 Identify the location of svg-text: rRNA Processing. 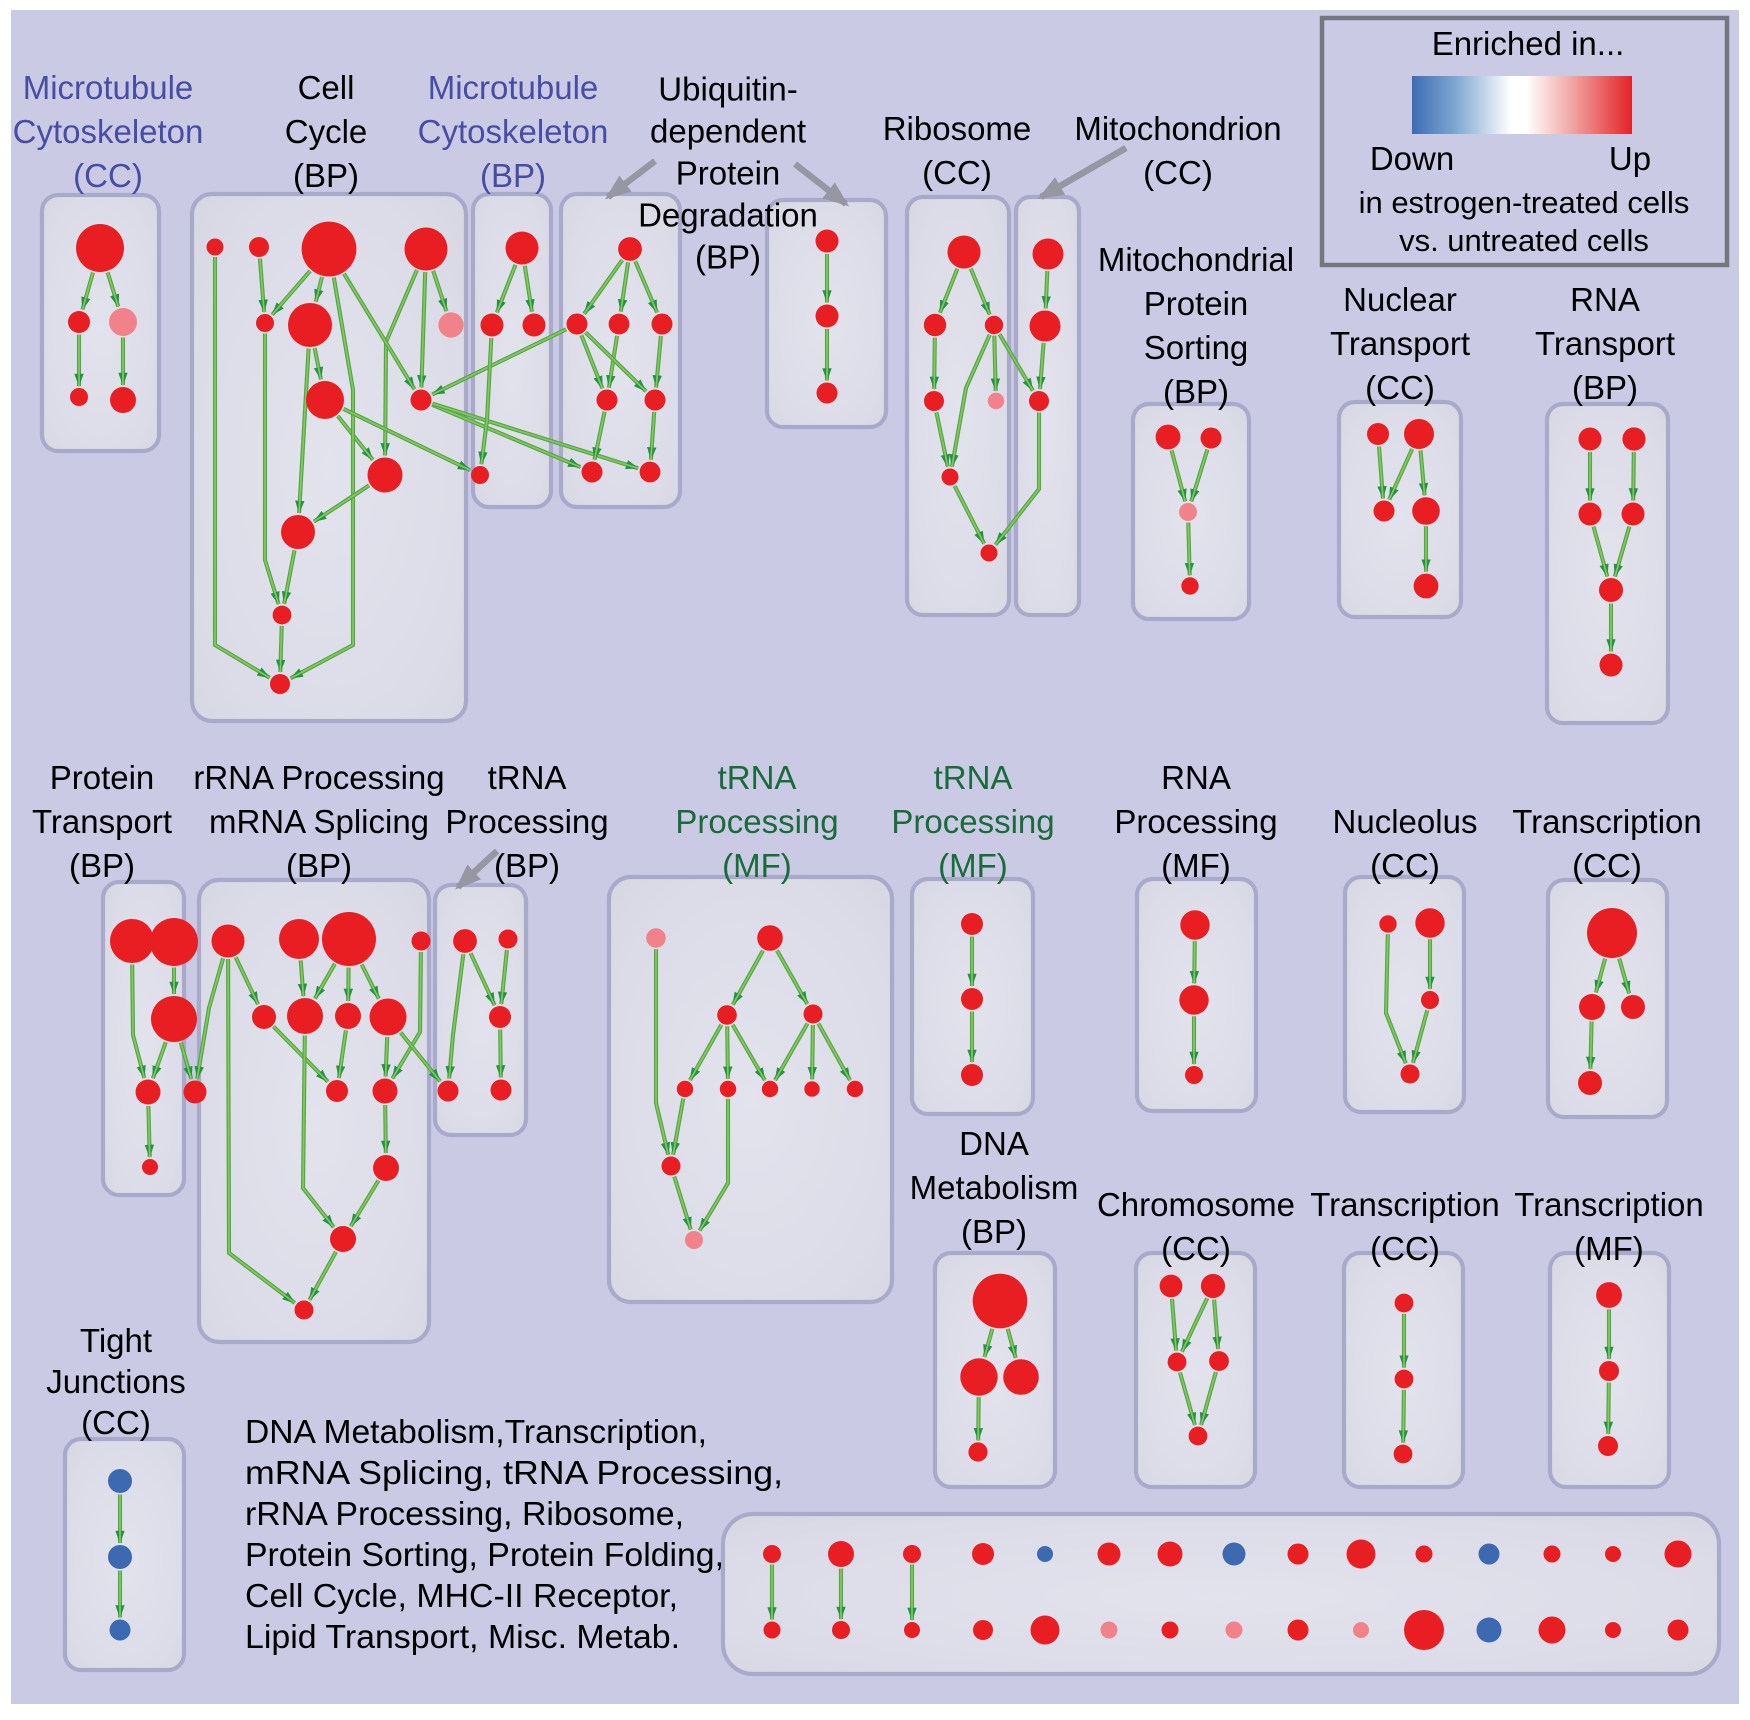
(318, 777).